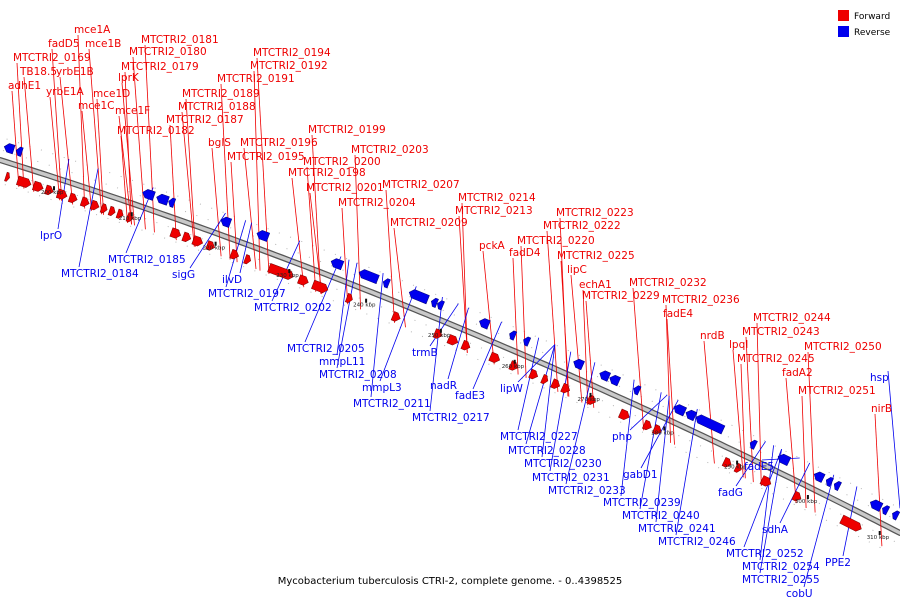 This screenshot has width=900, height=600. Describe the element at coordinates (843, 15) in the screenshot. I see `forward-legend-swatch` at that location.